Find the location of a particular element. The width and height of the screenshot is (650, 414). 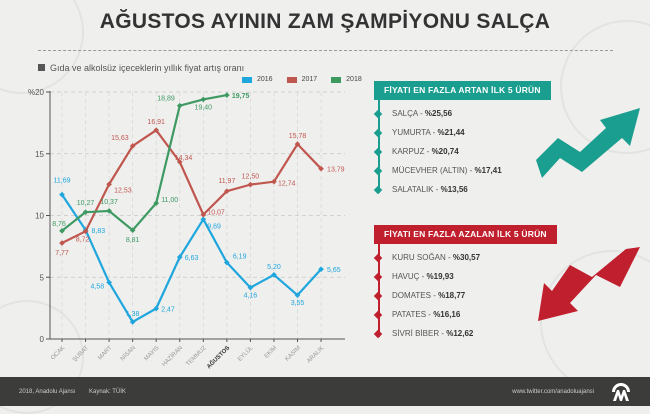

decrease-panel-header: FİYATI EN FAZLA AZALAN İLK 5 ÜRÜN is located at coordinates (465, 234).